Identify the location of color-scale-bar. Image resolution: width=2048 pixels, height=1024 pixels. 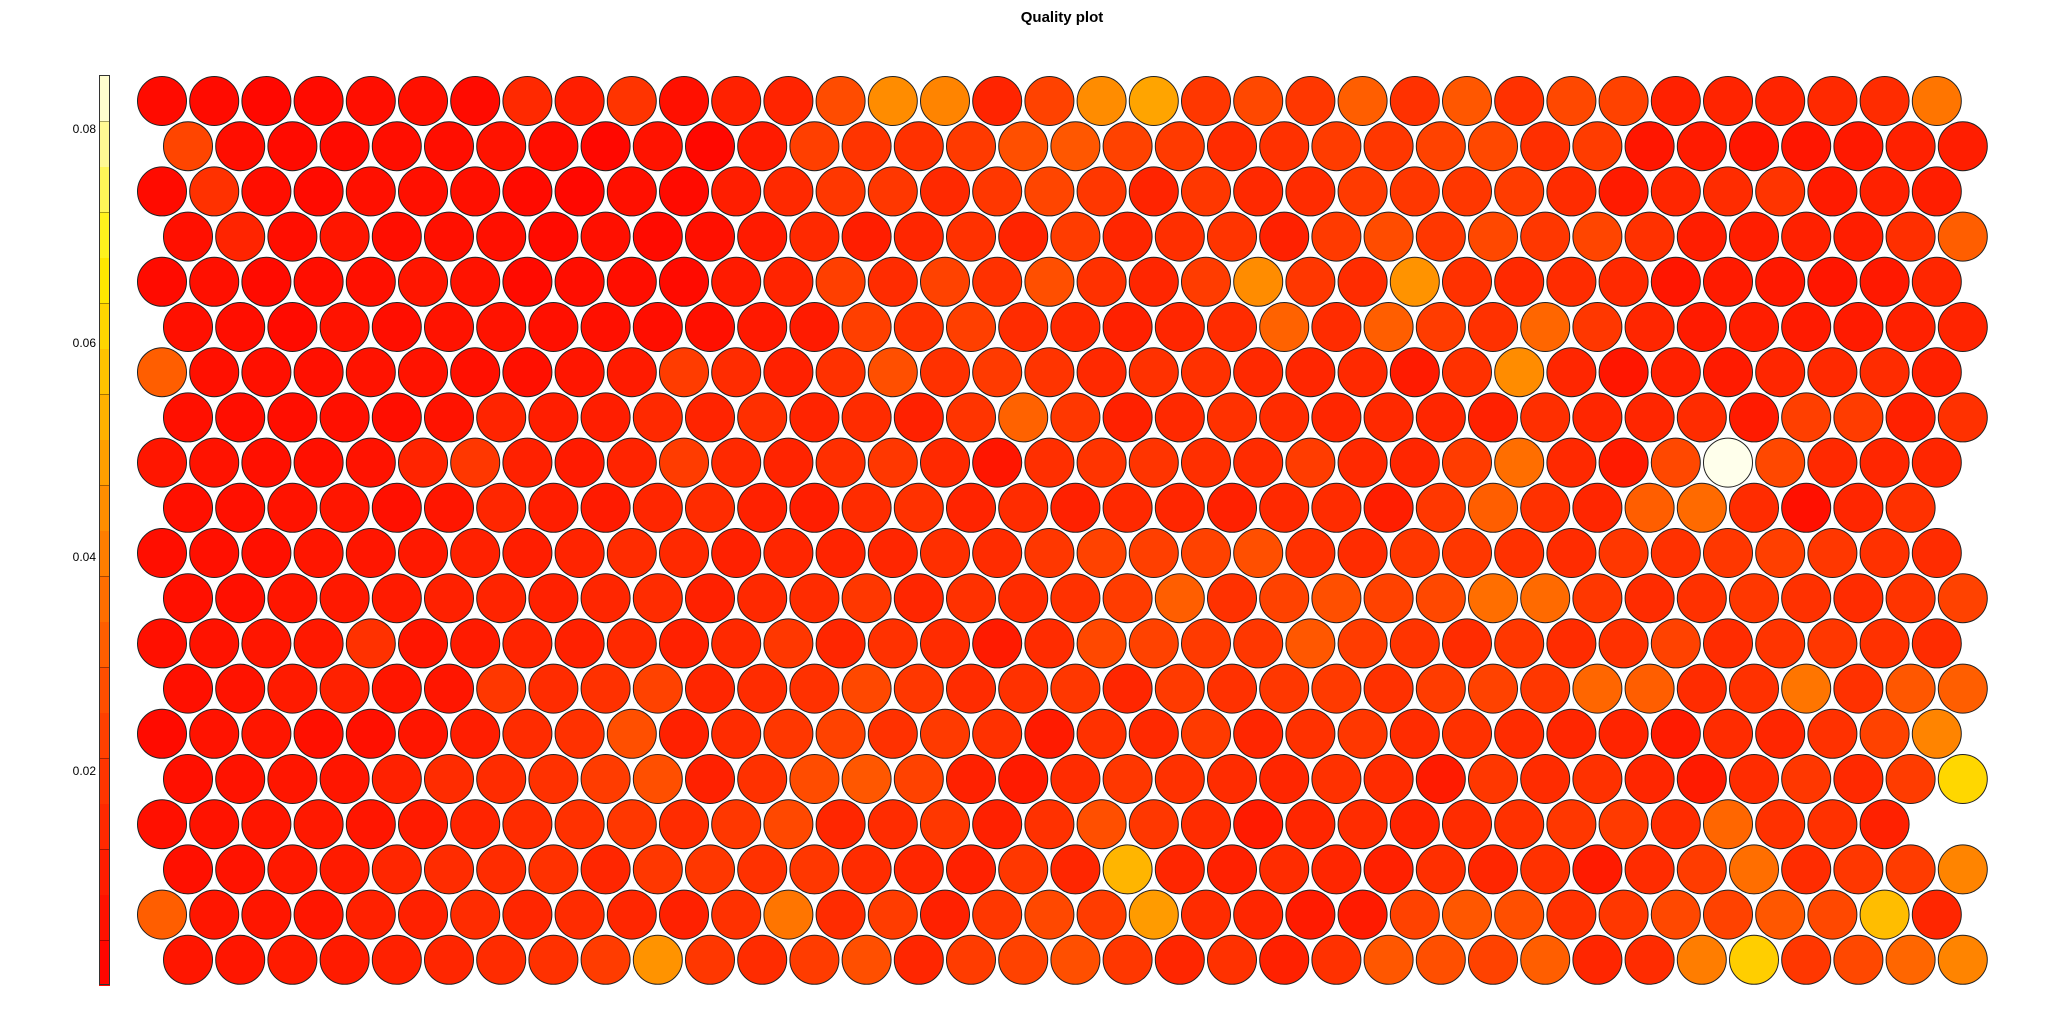
(104, 530).